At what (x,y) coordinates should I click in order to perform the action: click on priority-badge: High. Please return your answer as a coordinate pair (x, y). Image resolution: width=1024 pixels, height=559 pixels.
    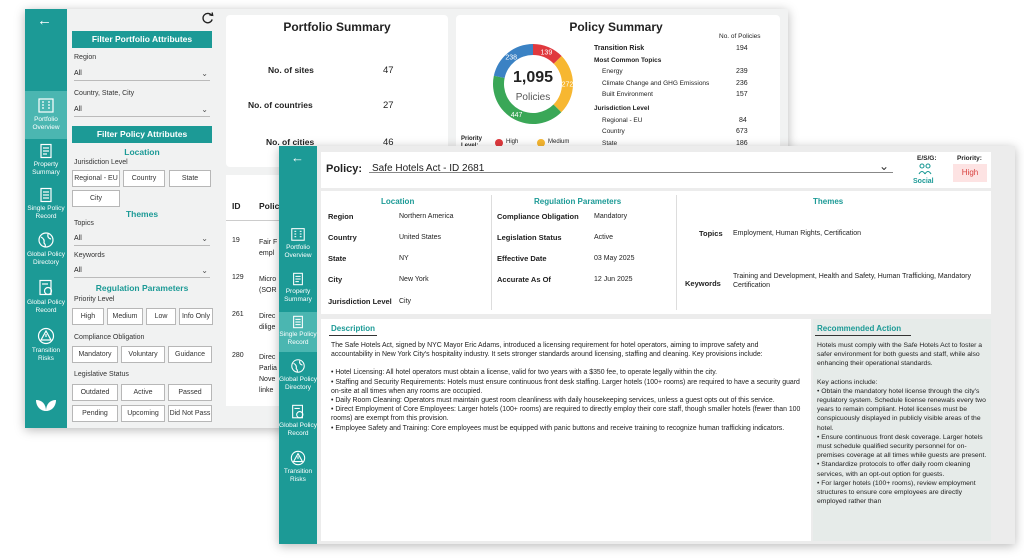
    Looking at the image, I should click on (970, 173).